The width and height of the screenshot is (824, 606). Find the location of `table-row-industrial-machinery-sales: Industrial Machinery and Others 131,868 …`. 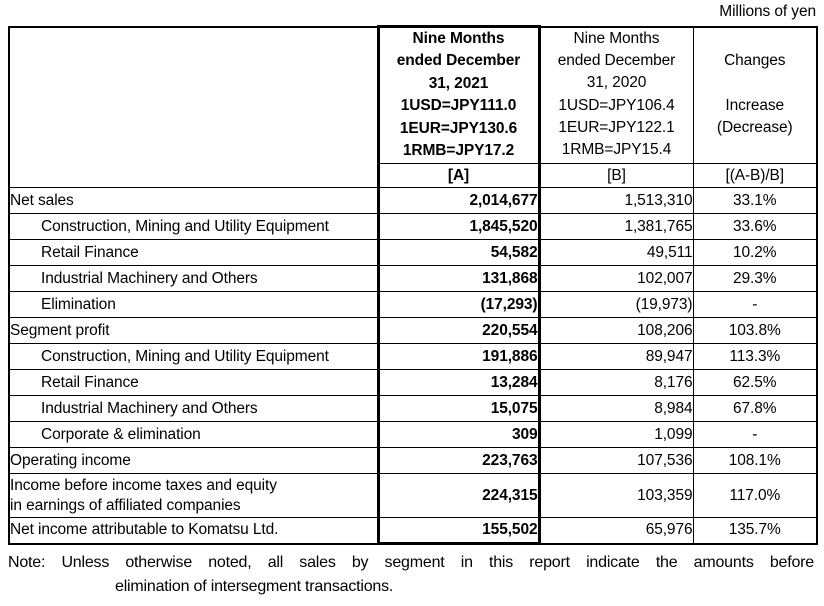

table-row-industrial-machinery-sales: Industrial Machinery and Others 131,868 … is located at coordinates (413, 278).